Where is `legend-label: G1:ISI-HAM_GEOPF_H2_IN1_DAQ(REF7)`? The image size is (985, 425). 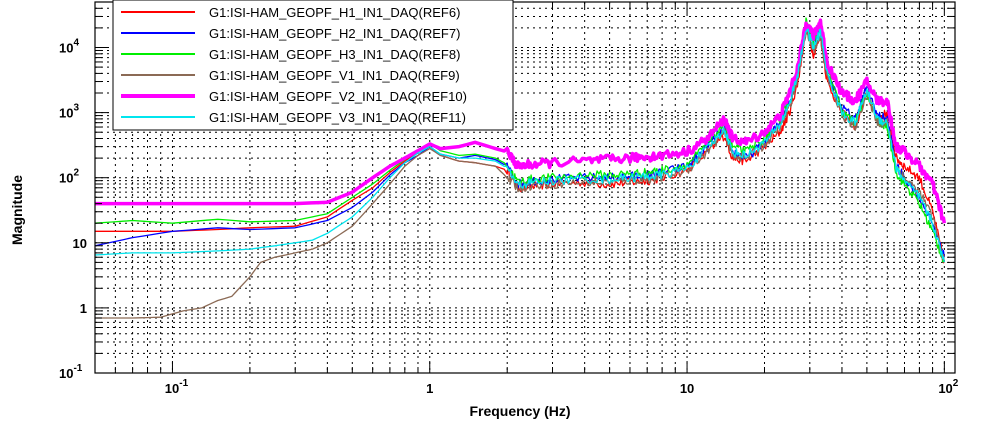 legend-label: G1:ISI-HAM_GEOPF_H2_IN1_DAQ(REF7) is located at coordinates (334, 33).